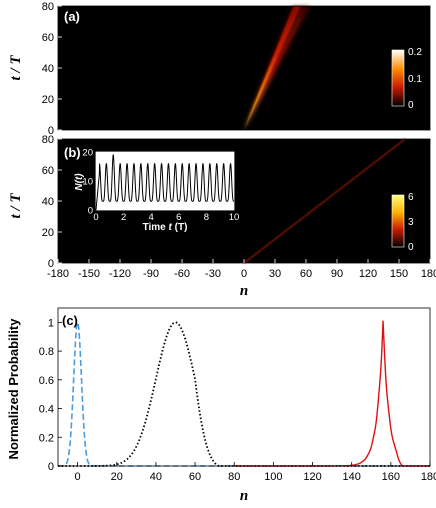 Image resolution: width=436 pixels, height=508 pixels. What do you see at coordinates (51, 323) in the screenshot?
I see `y-tick-label: 1` at bounding box center [51, 323].